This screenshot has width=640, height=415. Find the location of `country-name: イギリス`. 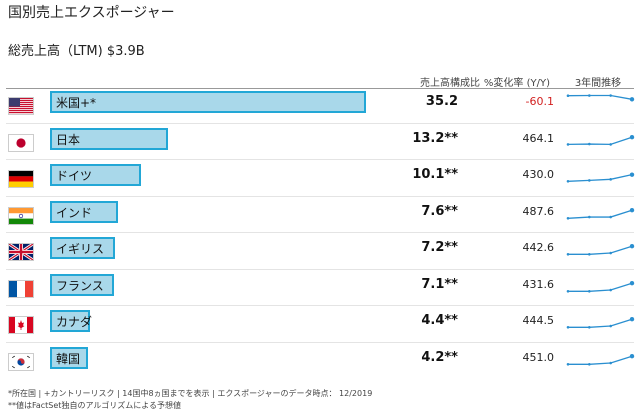

country-name: イギリス is located at coordinates (80, 249).